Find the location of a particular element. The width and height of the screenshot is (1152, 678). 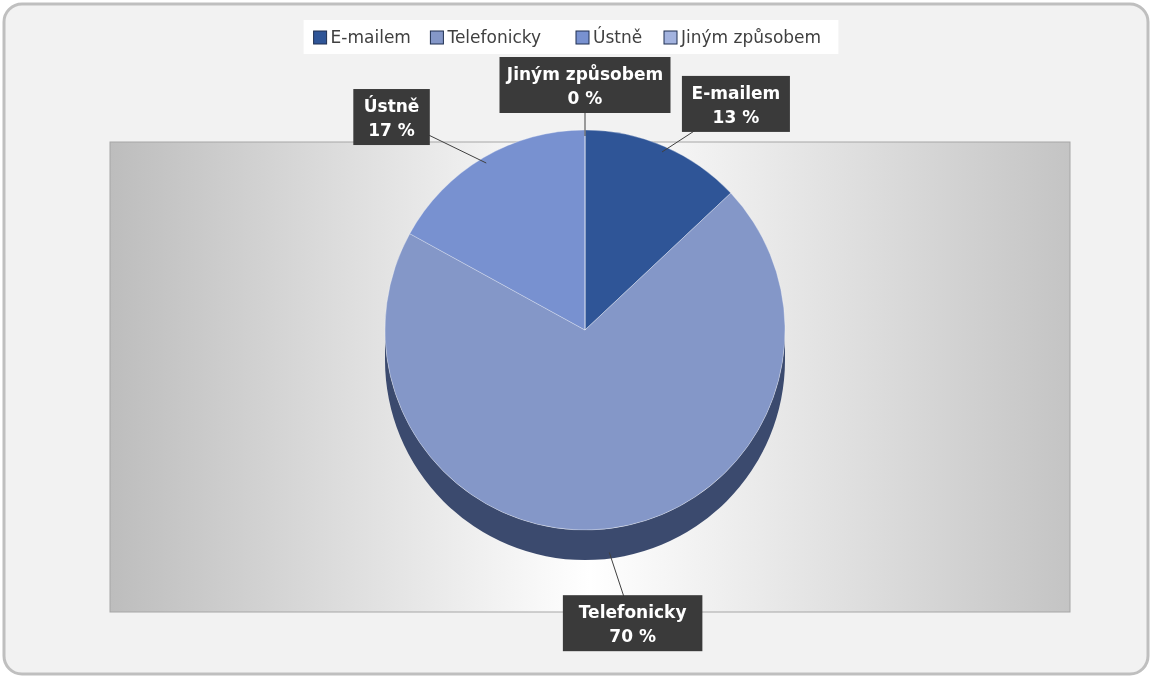

legend-label: Telefonicky is located at coordinates (494, 37).